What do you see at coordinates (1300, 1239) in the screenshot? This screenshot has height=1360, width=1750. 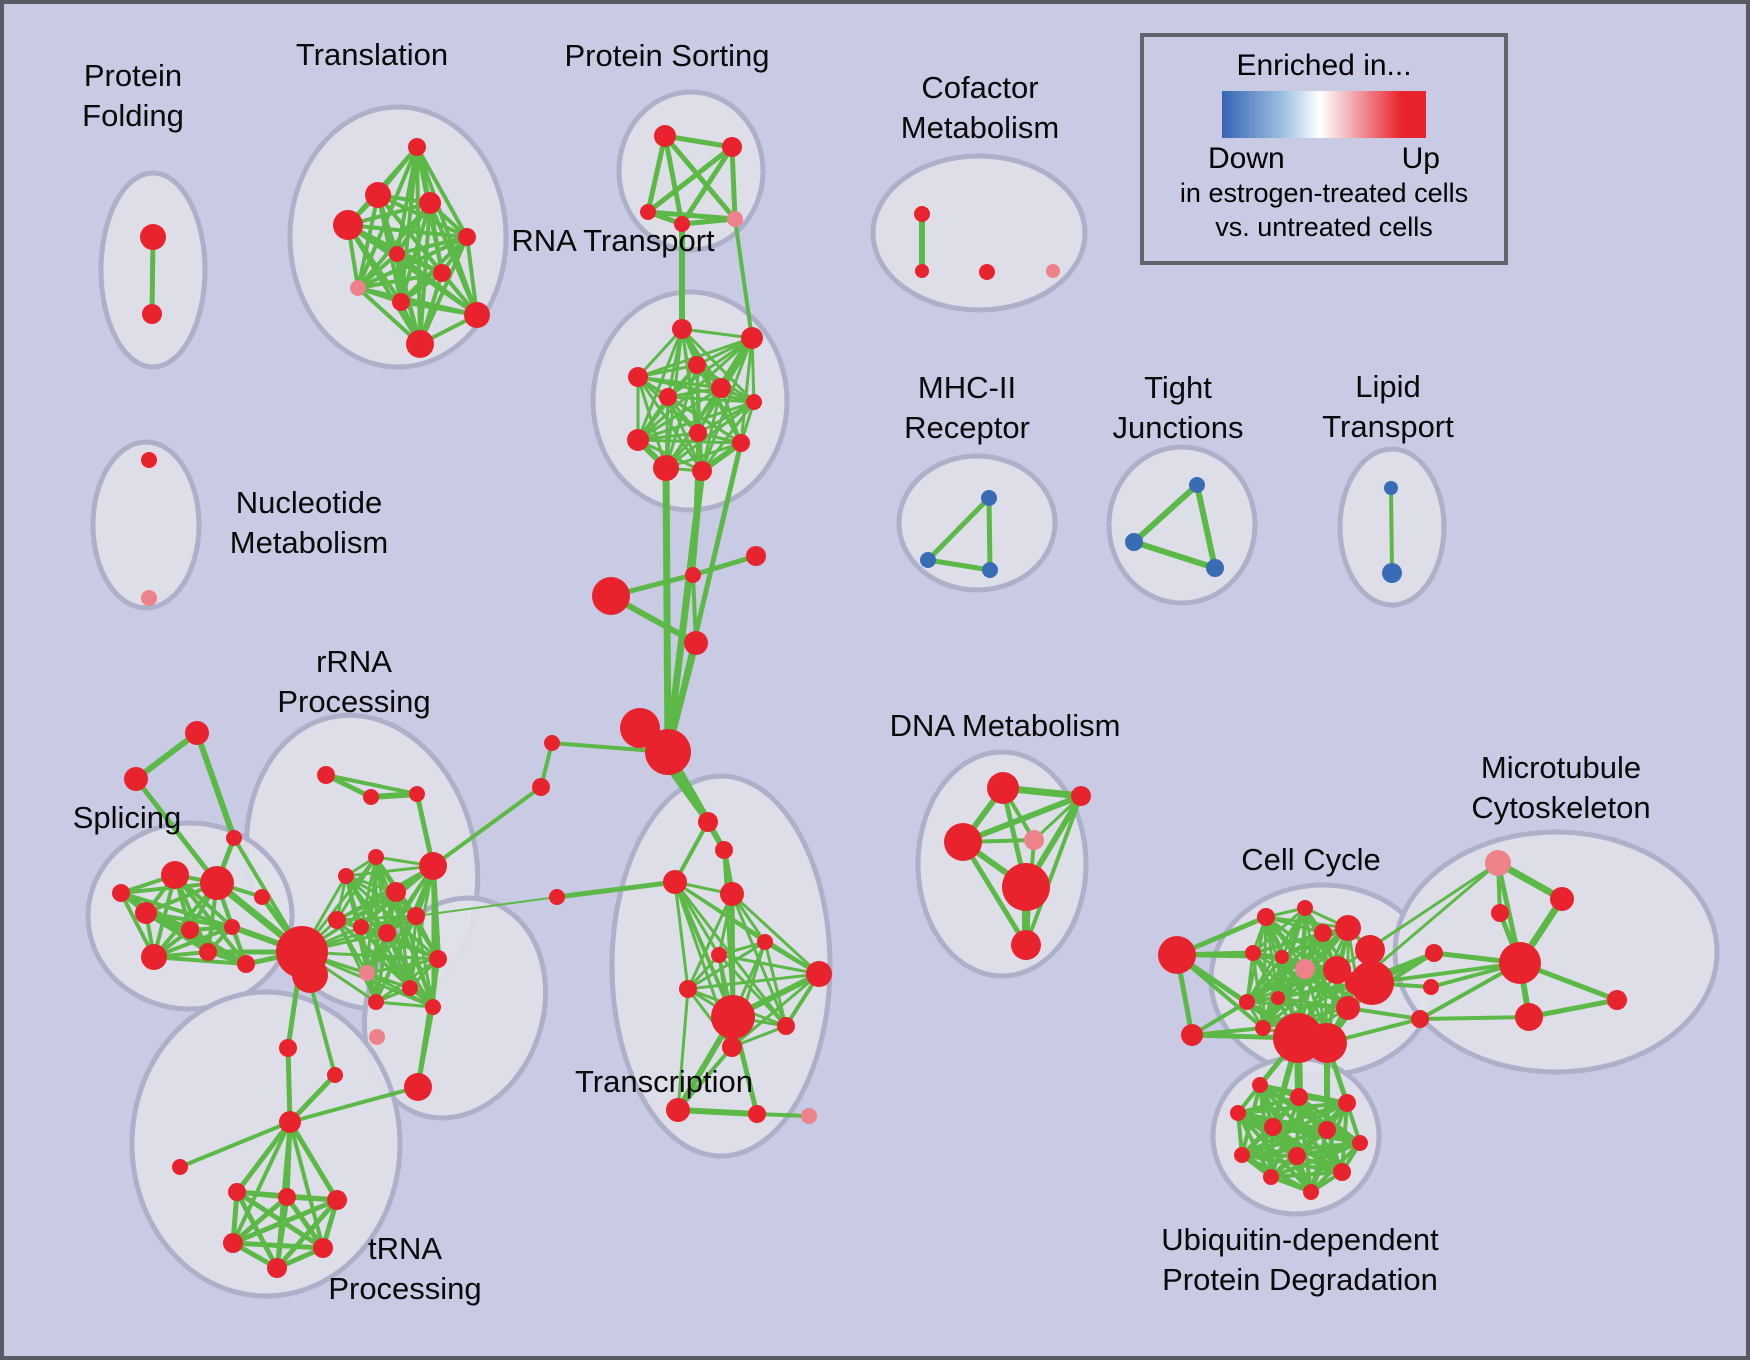 I see `cluster-label-ubiquitin: Ubiquitin-dependent` at bounding box center [1300, 1239].